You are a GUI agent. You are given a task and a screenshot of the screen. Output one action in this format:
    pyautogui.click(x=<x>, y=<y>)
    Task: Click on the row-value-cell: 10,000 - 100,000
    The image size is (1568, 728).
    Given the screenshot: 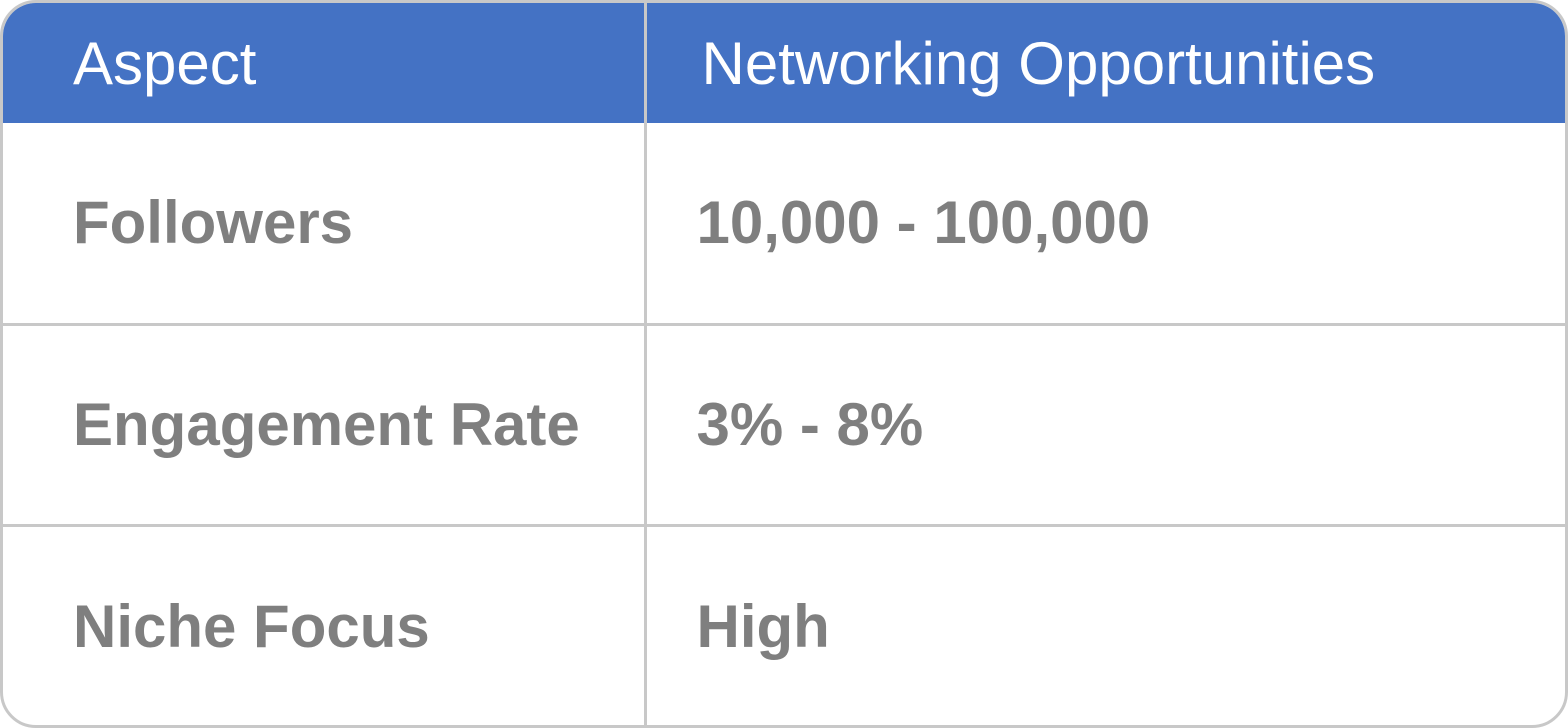 What is the action you would take?
    pyautogui.click(x=923, y=223)
    